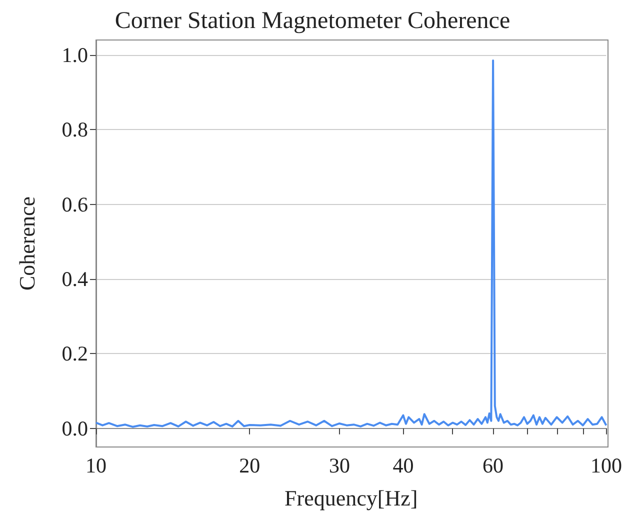  What do you see at coordinates (75, 130) in the screenshot?
I see `y-tick-label: 0.8` at bounding box center [75, 130].